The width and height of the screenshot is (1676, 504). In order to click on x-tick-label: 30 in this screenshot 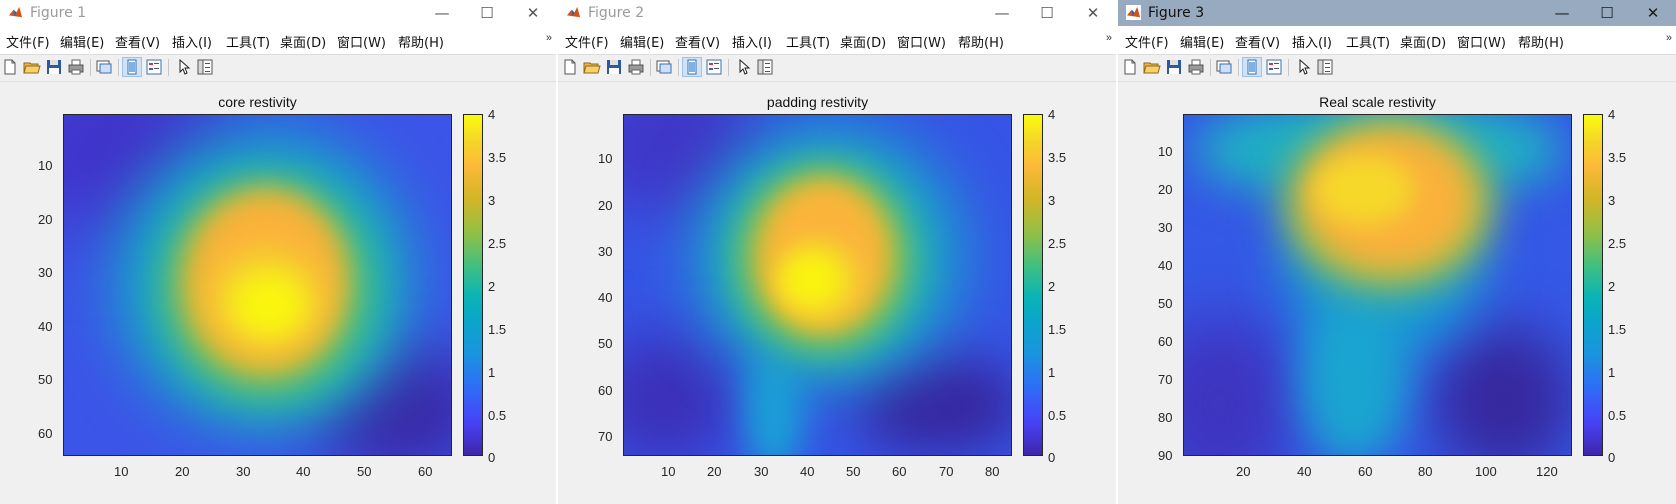, I will do `click(761, 471)`.